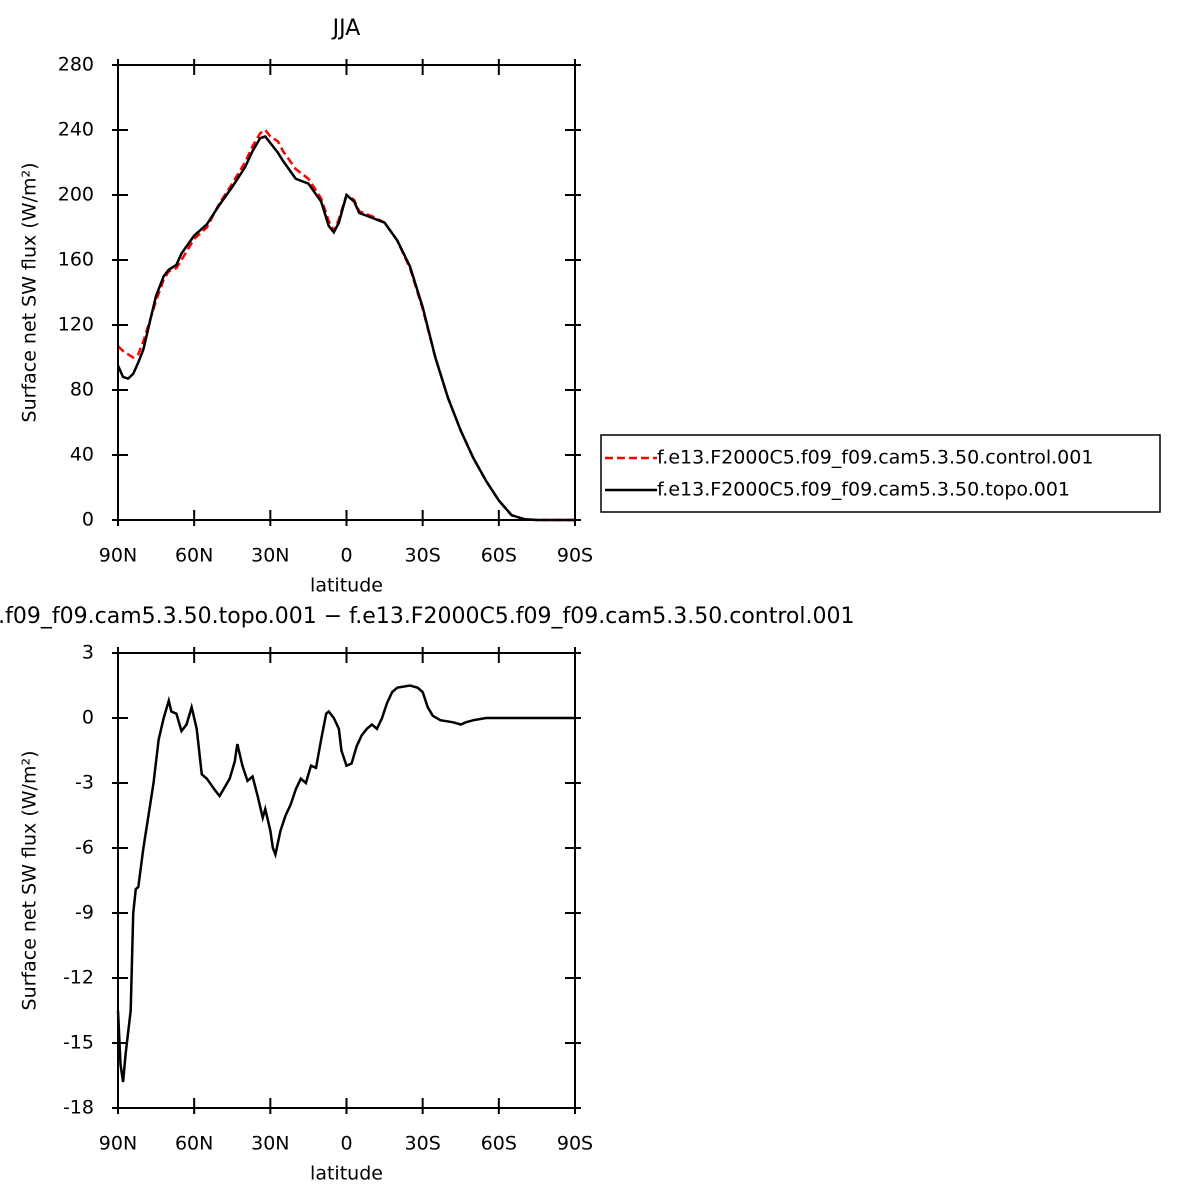  Describe the element at coordinates (76, 195) in the screenshot. I see `y-tick-label: 200` at that location.